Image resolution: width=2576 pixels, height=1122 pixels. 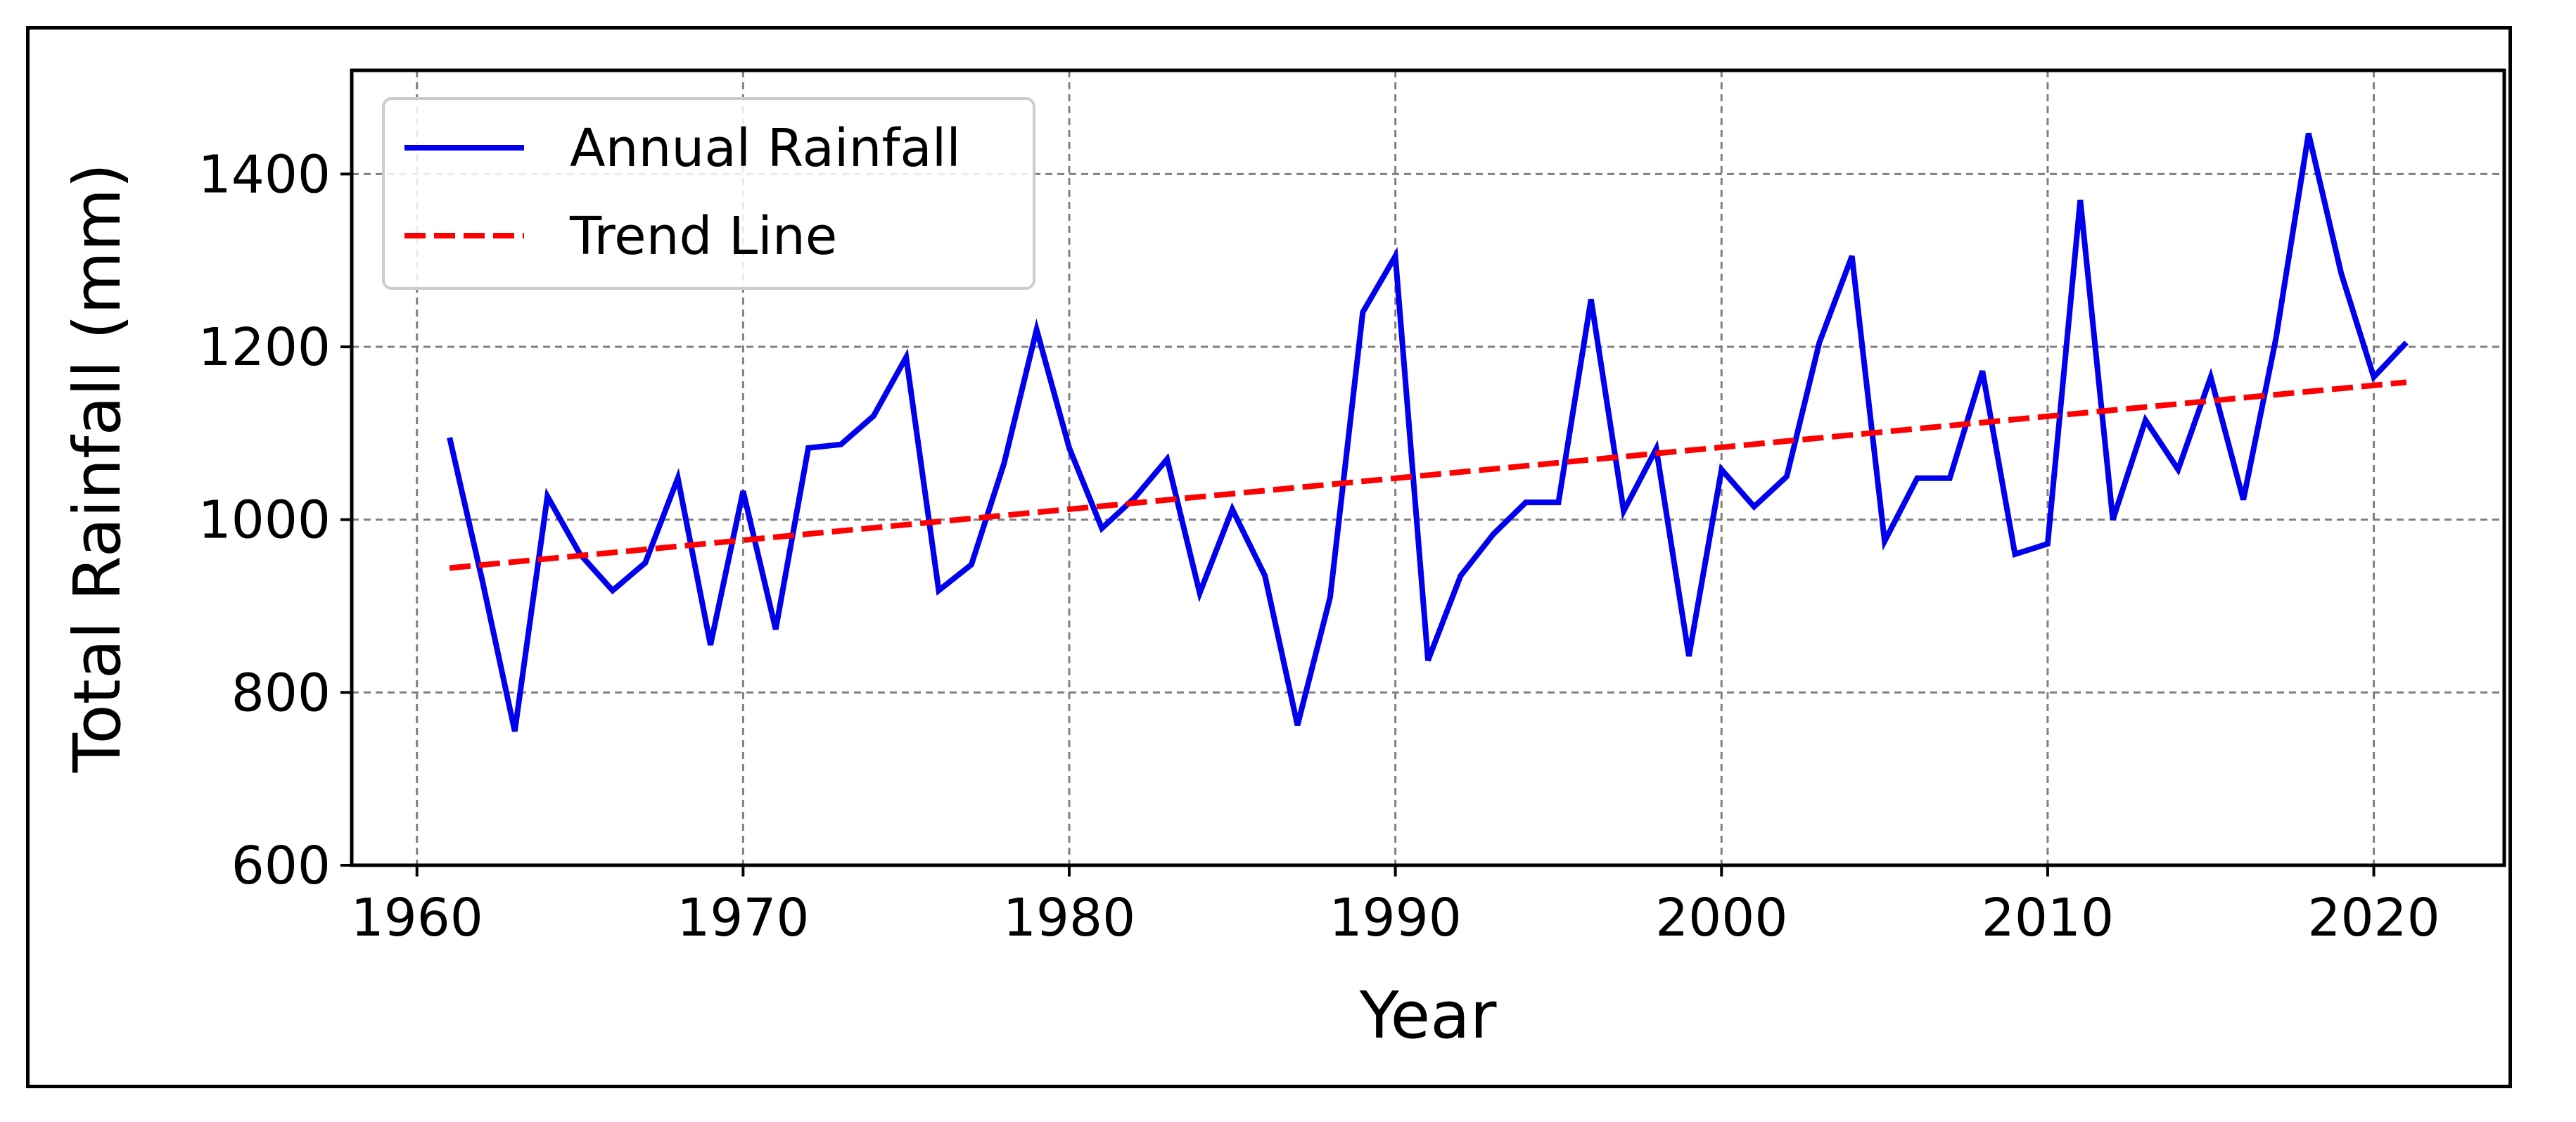 What do you see at coordinates (264, 347) in the screenshot?
I see `y-tick-label: 1200` at bounding box center [264, 347].